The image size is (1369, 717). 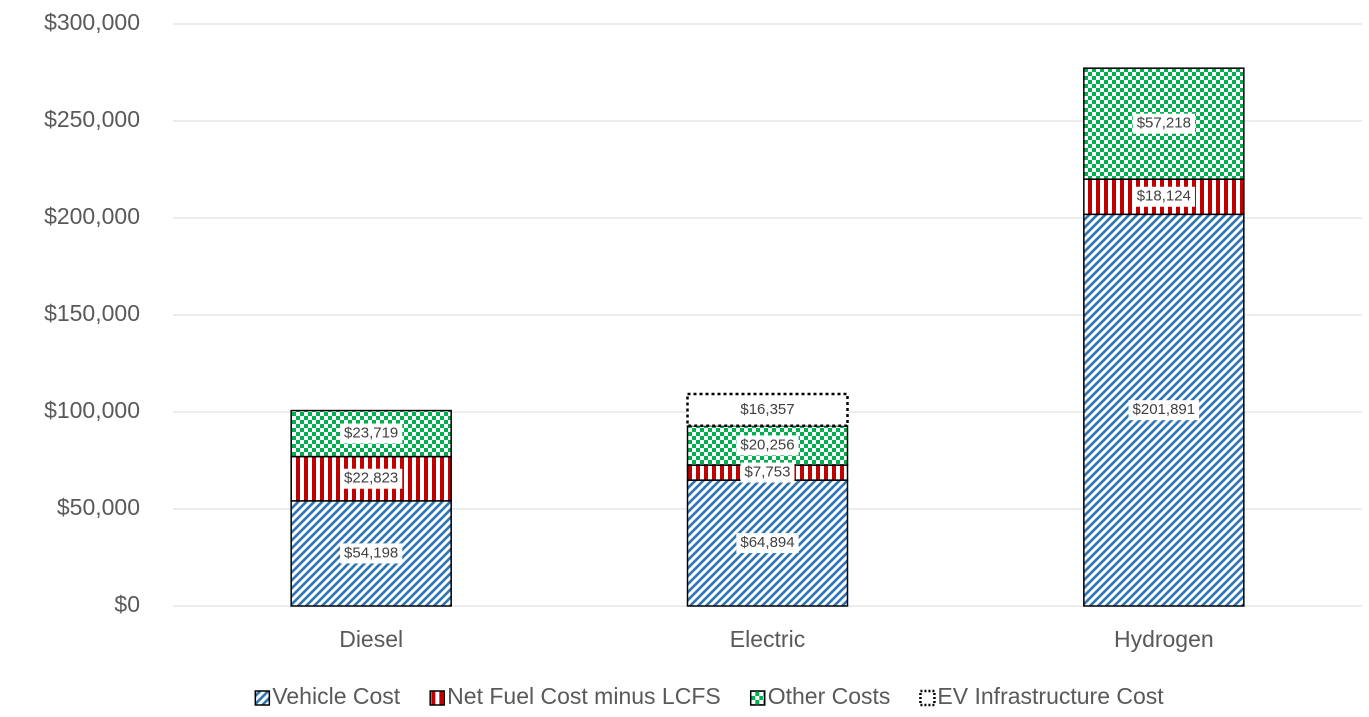 I want to click on value-label: $54,198, so click(x=371, y=552).